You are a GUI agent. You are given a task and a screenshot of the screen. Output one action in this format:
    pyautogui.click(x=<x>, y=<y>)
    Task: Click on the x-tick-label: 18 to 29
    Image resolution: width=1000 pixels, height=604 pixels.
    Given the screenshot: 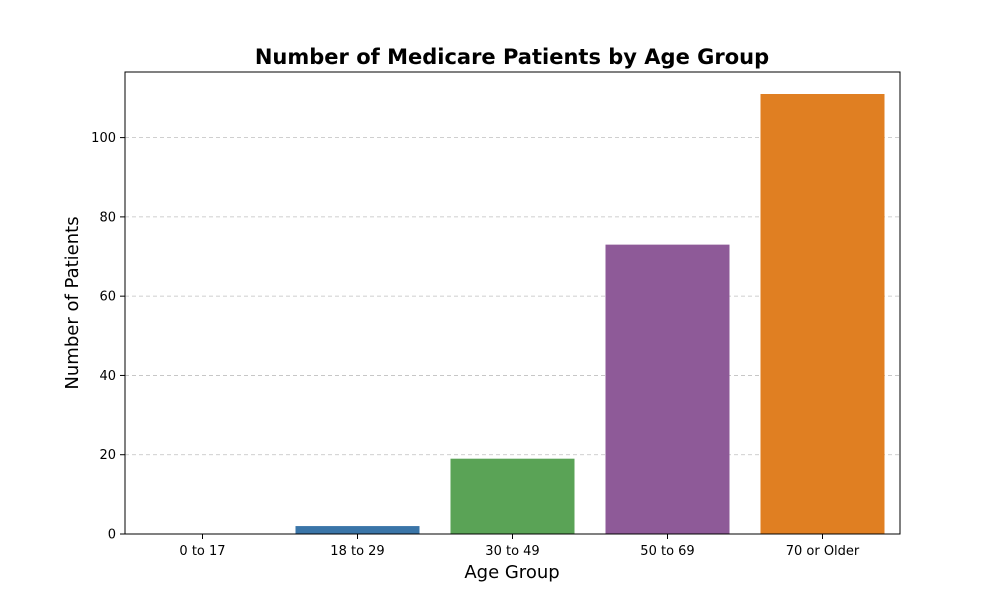 What is the action you would take?
    pyautogui.click(x=357, y=551)
    